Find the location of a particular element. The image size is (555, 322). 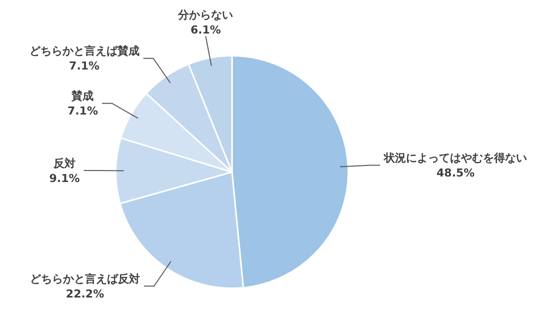

slice-label: どちらかと言えば賛成 is located at coordinates (84, 51).